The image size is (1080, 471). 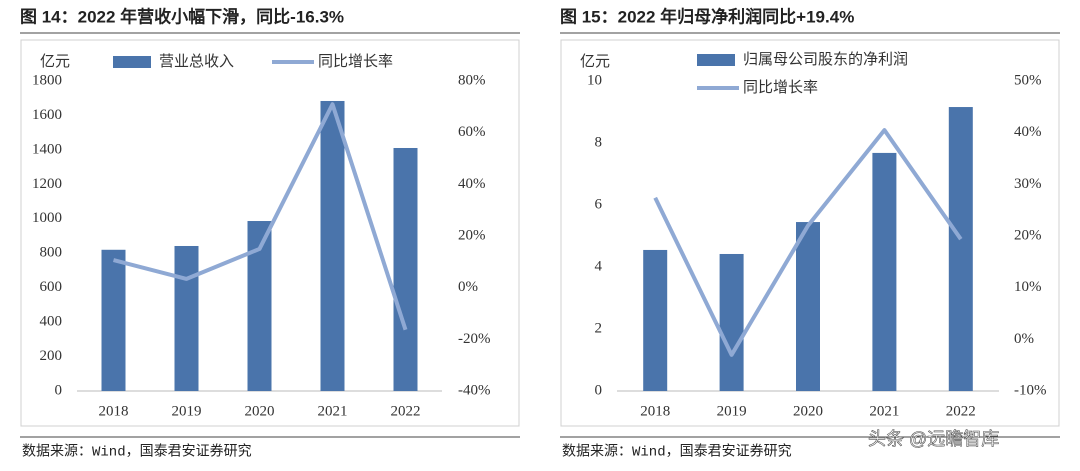 What do you see at coordinates (474, 390) in the screenshot?
I see `y2-tick-label: -40%` at bounding box center [474, 390].